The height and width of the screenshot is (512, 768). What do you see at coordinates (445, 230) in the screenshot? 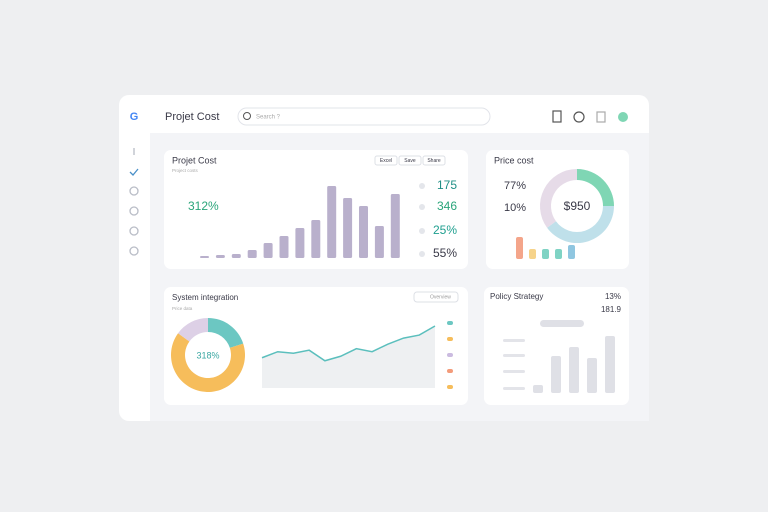
I see `stat: 25%` at bounding box center [445, 230].